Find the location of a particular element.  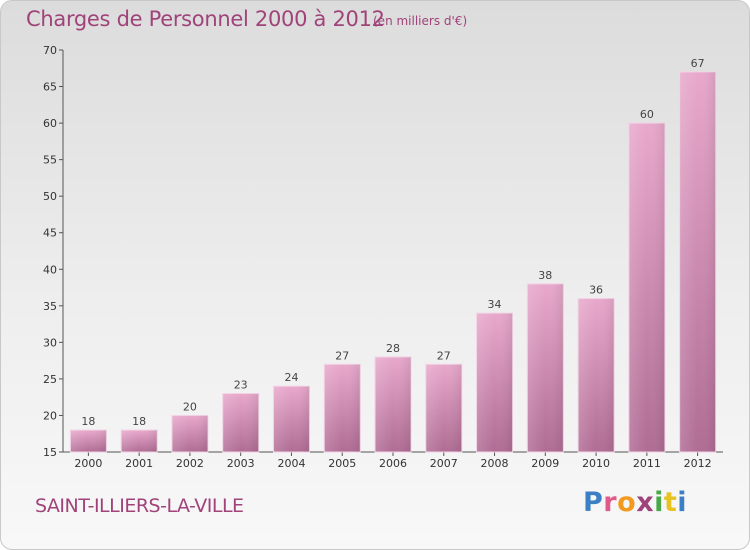

bar-value-label: 28 is located at coordinates (393, 348).